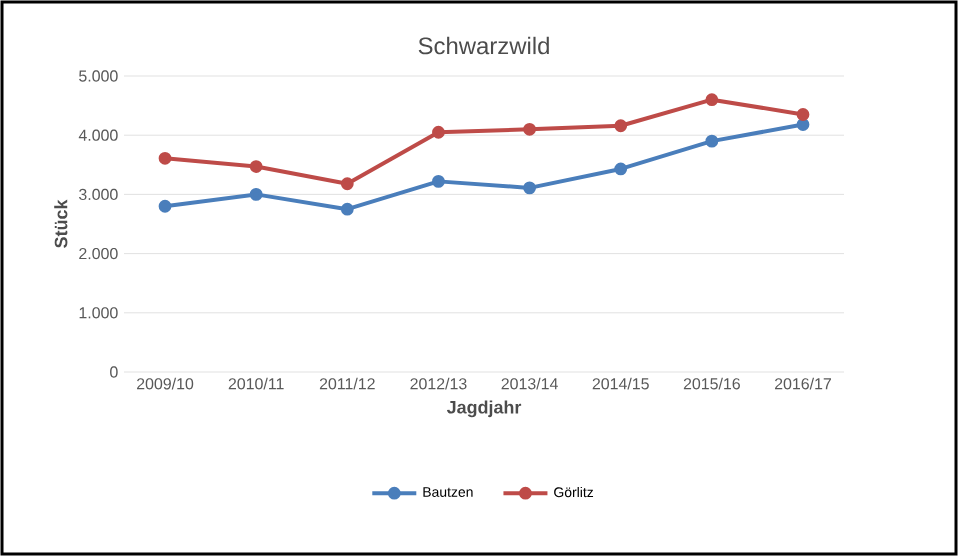 Image resolution: width=958 pixels, height=556 pixels. Describe the element at coordinates (61, 223) in the screenshot. I see `y-axis-title: Stück` at that location.